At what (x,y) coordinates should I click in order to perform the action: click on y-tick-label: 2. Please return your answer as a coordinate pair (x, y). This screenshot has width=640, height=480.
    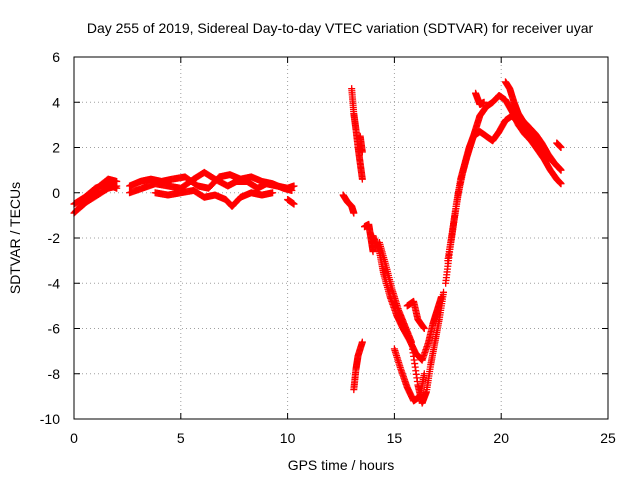
    Looking at the image, I should click on (56, 148).